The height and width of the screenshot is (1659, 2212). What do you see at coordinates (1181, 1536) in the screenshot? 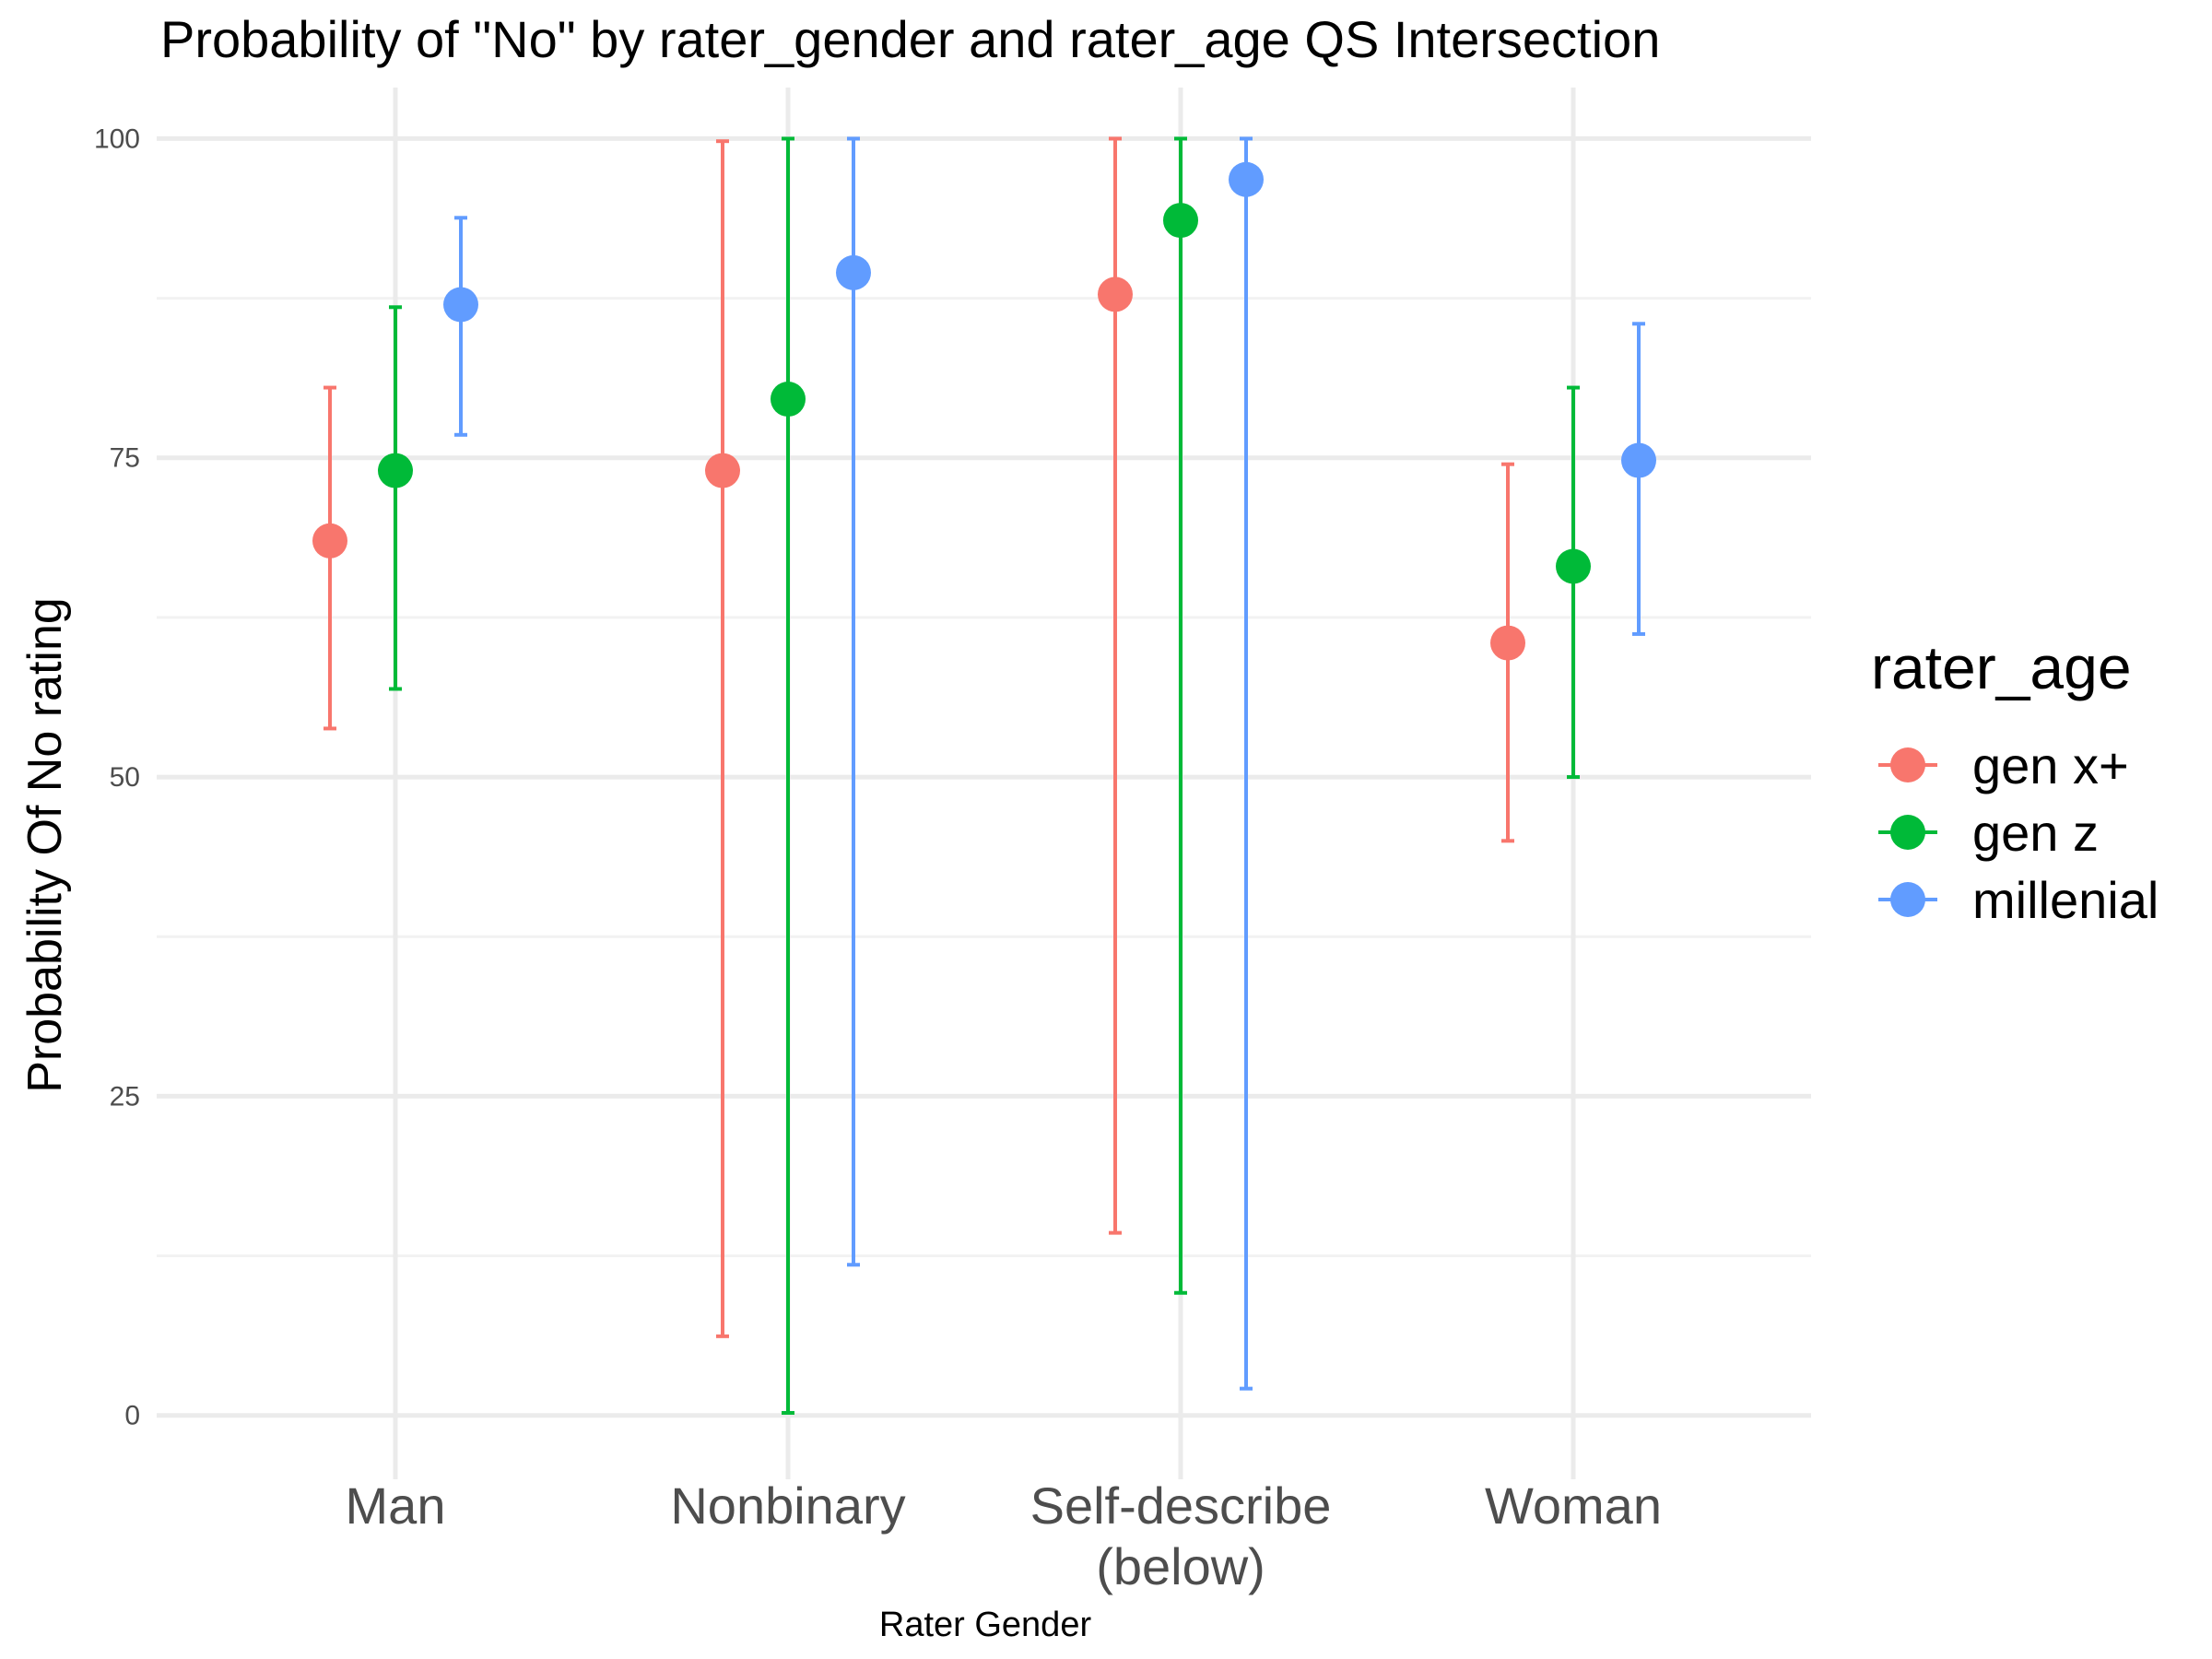
I see `x-tick-label: Self-describe (below)` at bounding box center [1181, 1536].